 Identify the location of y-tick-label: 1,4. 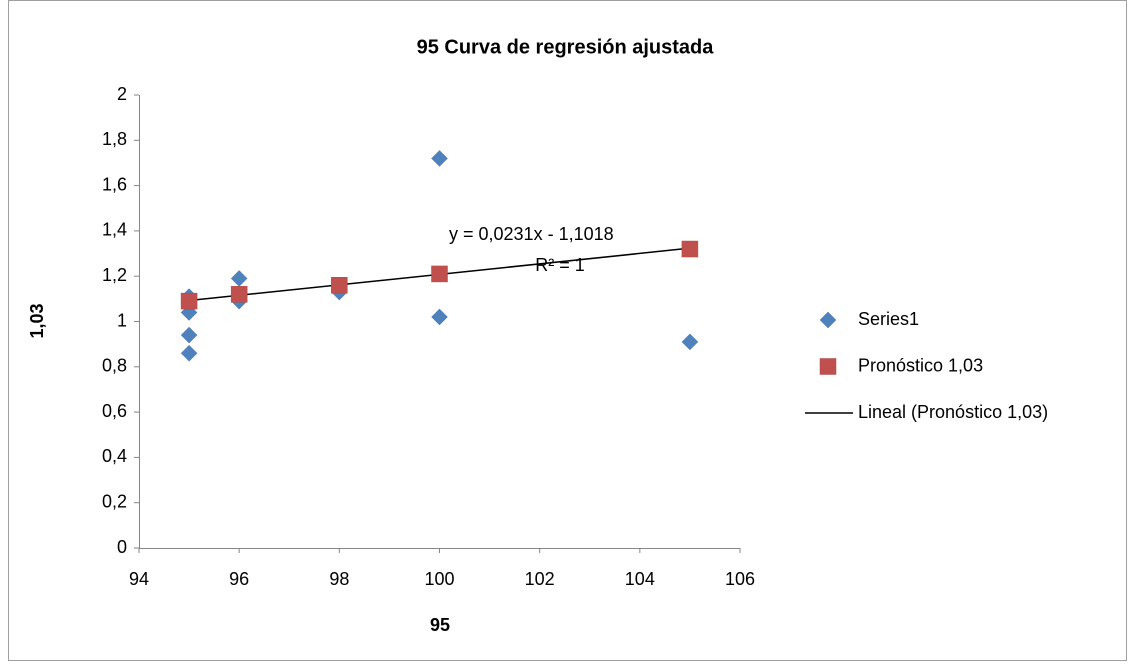
(114, 230).